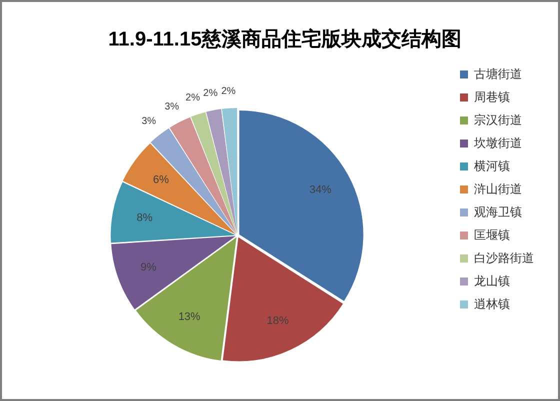  What do you see at coordinates (497, 143) in the screenshot?
I see `legend-label: 坎墩街道` at bounding box center [497, 143].